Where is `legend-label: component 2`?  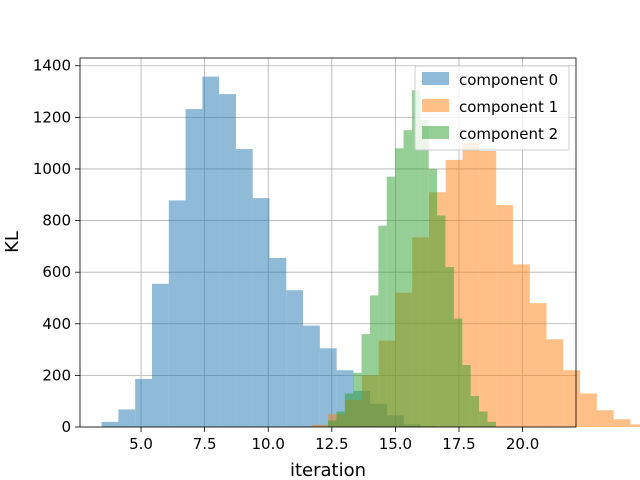 legend-label: component 2 is located at coordinates (508, 134).